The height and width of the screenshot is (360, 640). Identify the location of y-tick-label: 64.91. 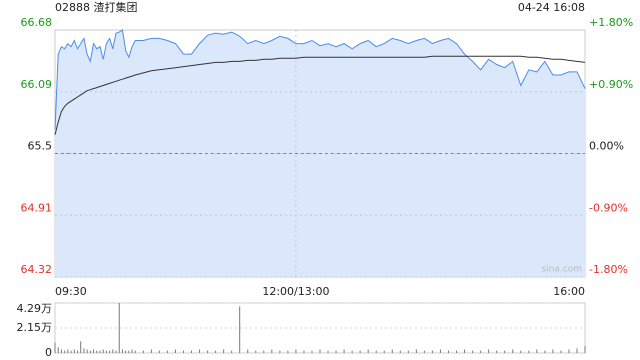
(37, 207).